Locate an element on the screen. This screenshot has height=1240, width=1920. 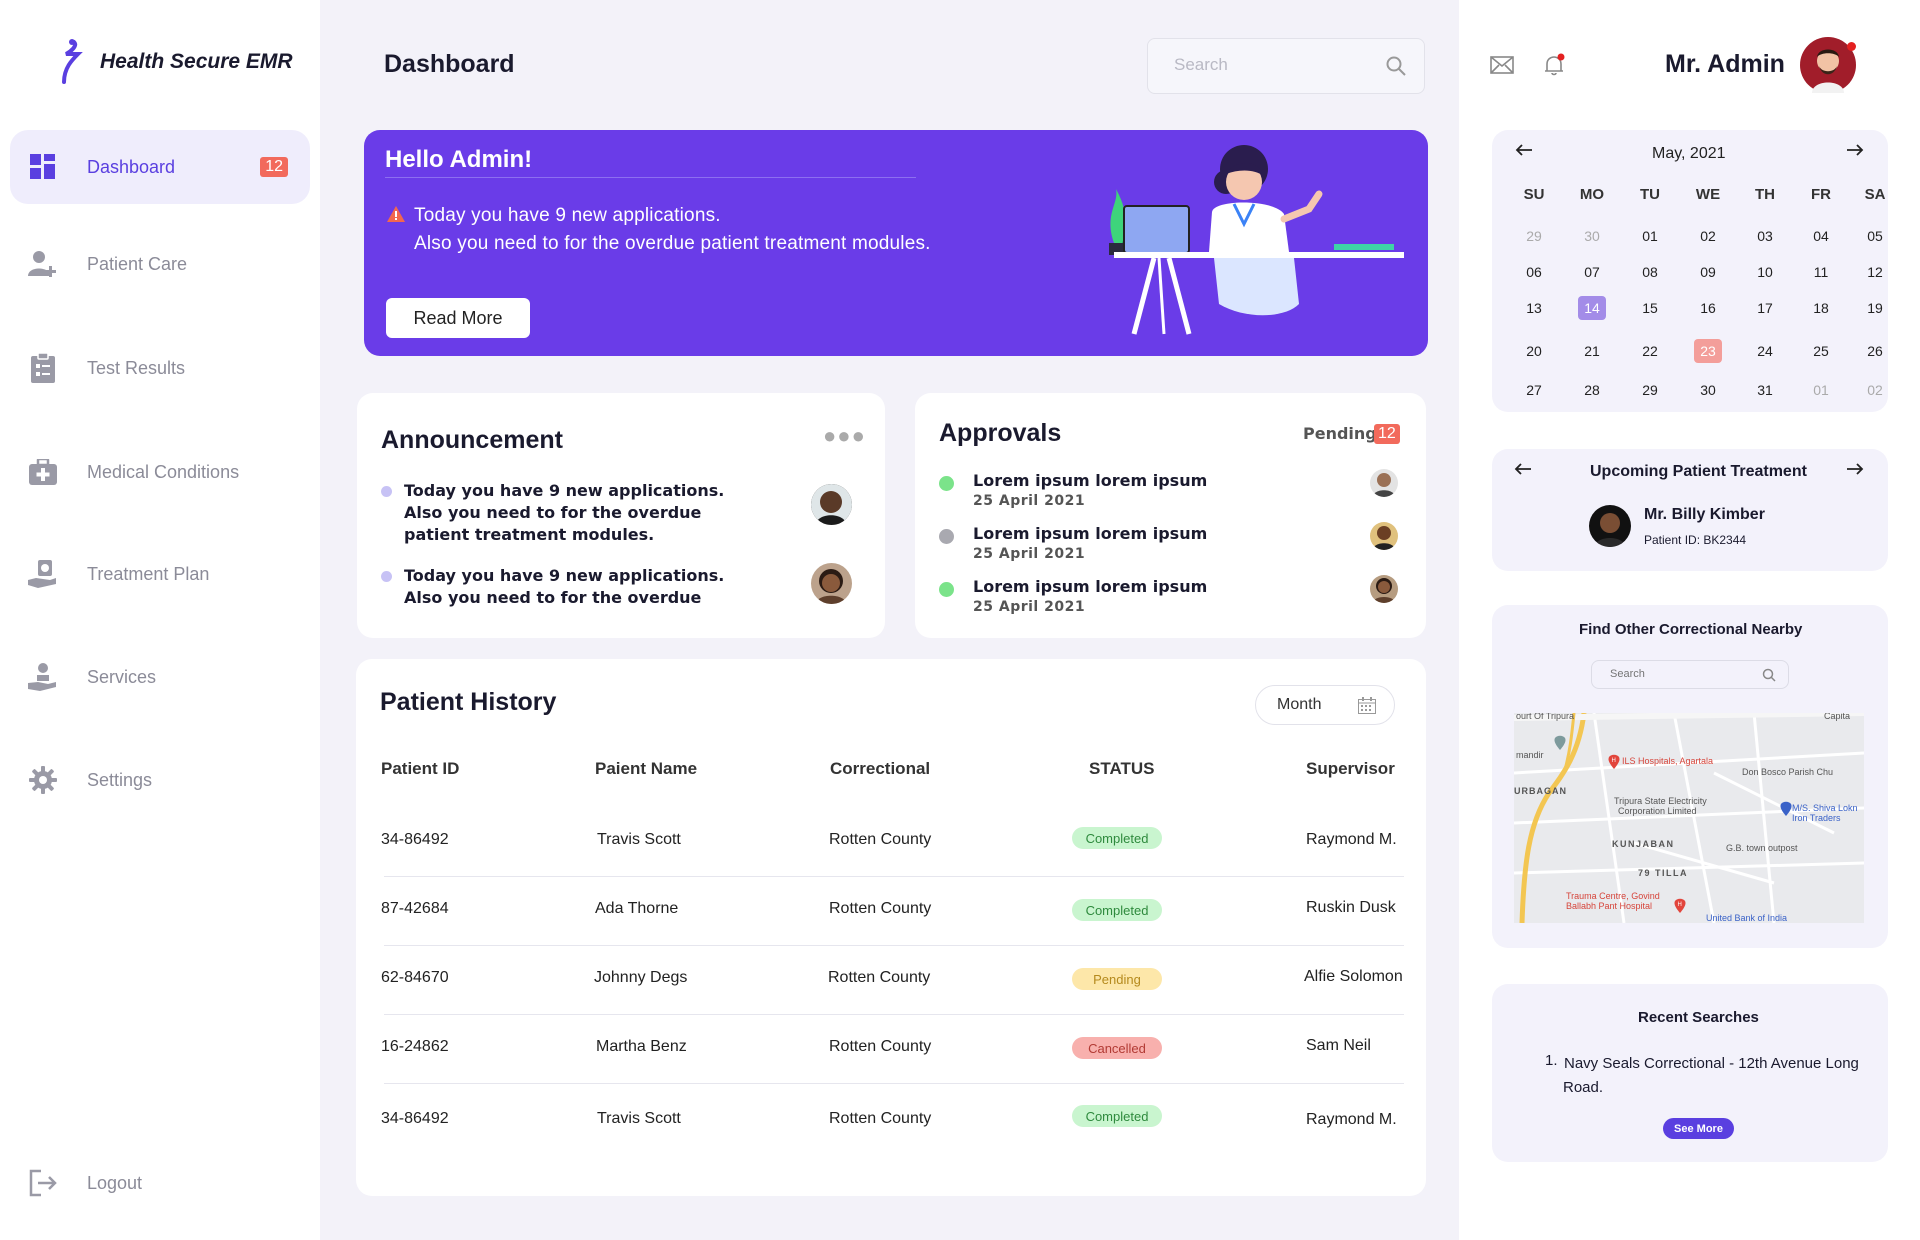
calendar-dow: SU is located at coordinates (1534, 194).